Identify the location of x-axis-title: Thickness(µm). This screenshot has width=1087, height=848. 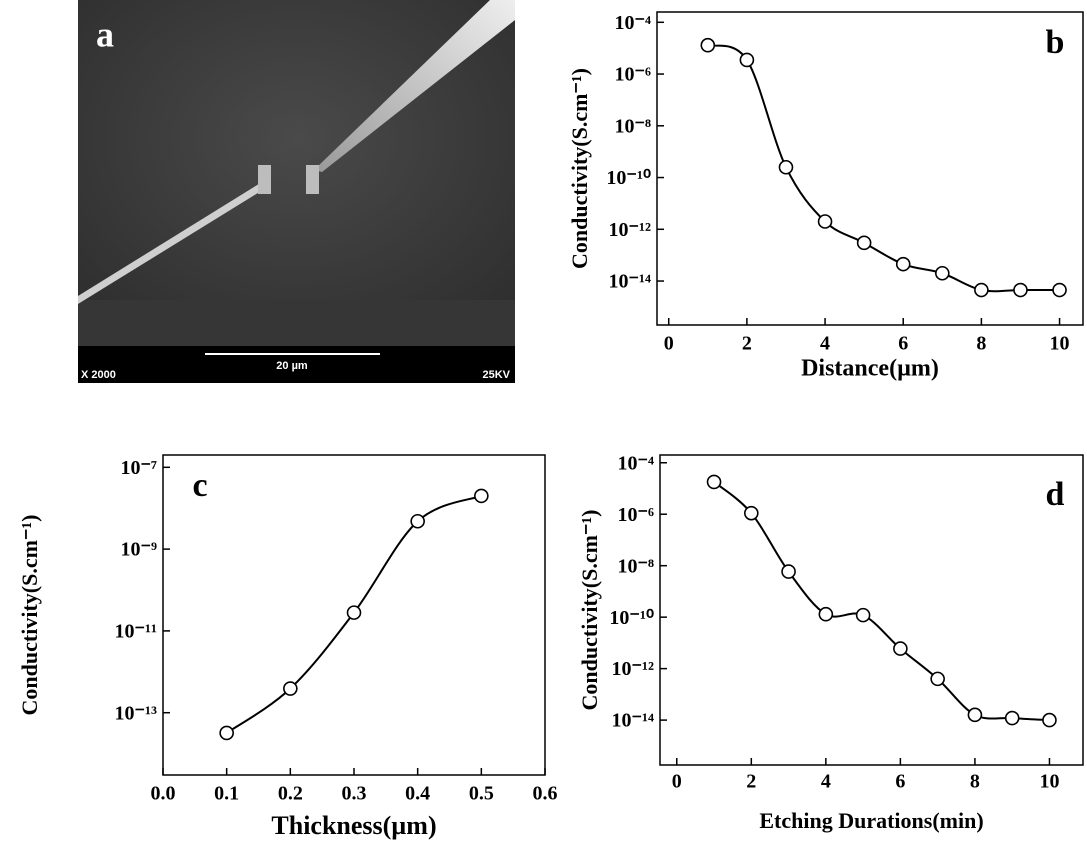
(353, 825).